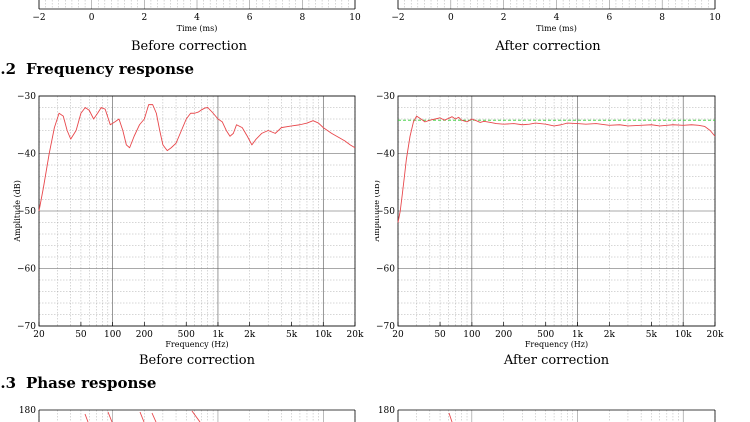 This screenshot has width=750, height=422. Describe the element at coordinates (367, 414) in the screenshot. I see `phase-response-plots-top: 180 180` at that location.